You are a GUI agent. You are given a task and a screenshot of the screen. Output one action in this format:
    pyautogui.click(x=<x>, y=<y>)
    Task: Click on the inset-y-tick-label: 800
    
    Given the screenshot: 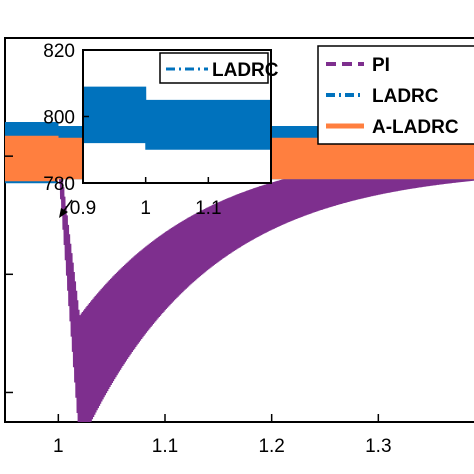 What is the action you would take?
    pyautogui.click(x=59, y=118)
    